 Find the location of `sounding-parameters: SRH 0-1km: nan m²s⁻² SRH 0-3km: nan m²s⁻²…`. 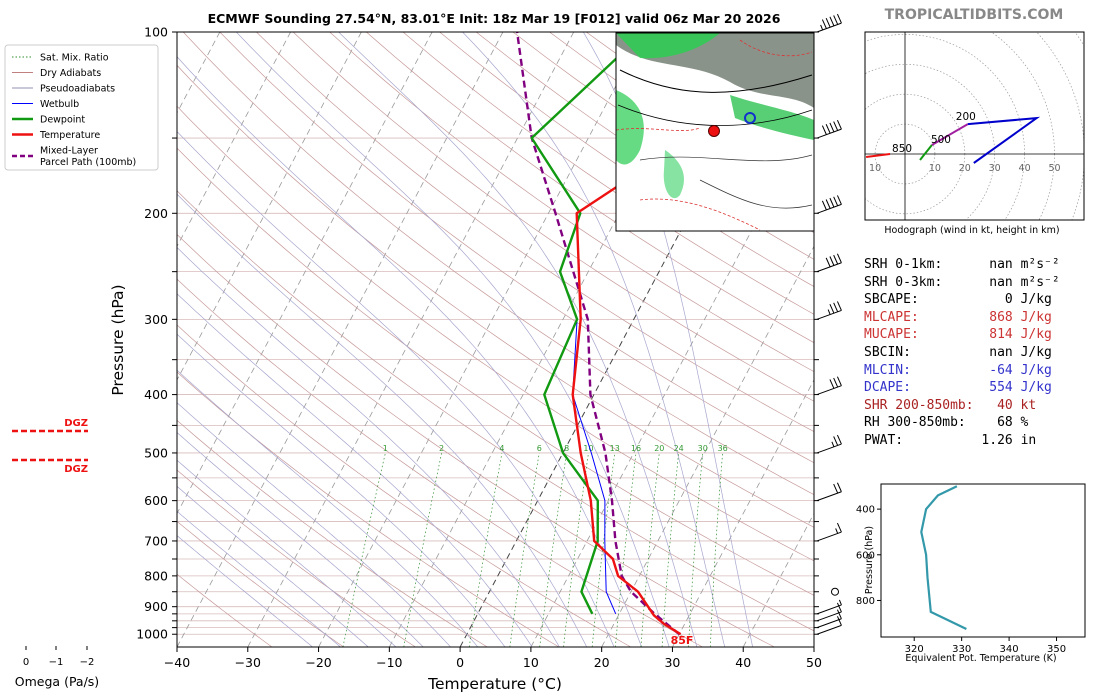

sounding-parameters: SRH 0-1km: nan m²s⁻² SRH 0-3km: nan m²s⁻²… is located at coordinates (974, 353).